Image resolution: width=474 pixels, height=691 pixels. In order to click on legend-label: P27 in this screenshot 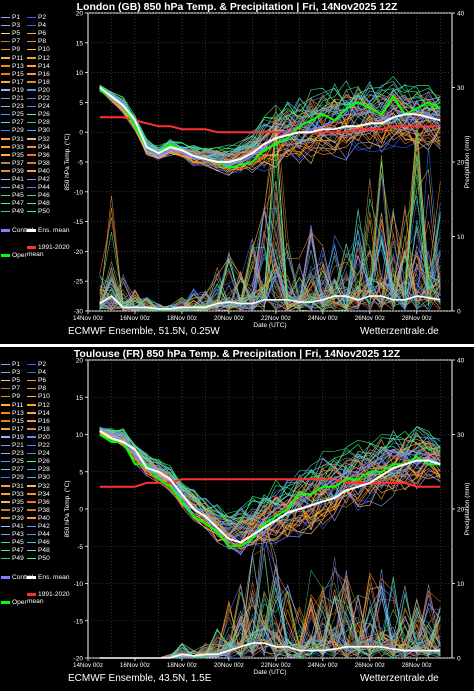, I will do `click(18, 123)`.